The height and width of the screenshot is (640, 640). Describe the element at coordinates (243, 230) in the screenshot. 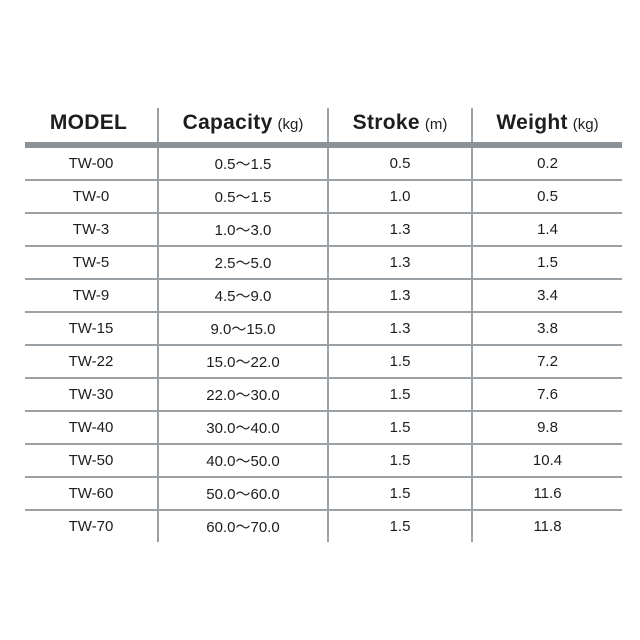

I see `capacity-cell: 1.0〜3.0` at that location.